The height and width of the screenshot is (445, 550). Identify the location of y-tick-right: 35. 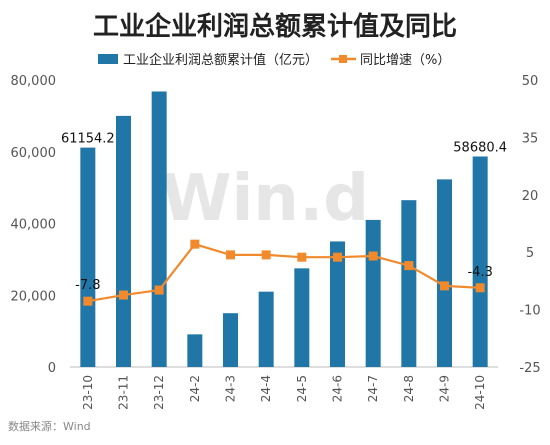
(530, 138).